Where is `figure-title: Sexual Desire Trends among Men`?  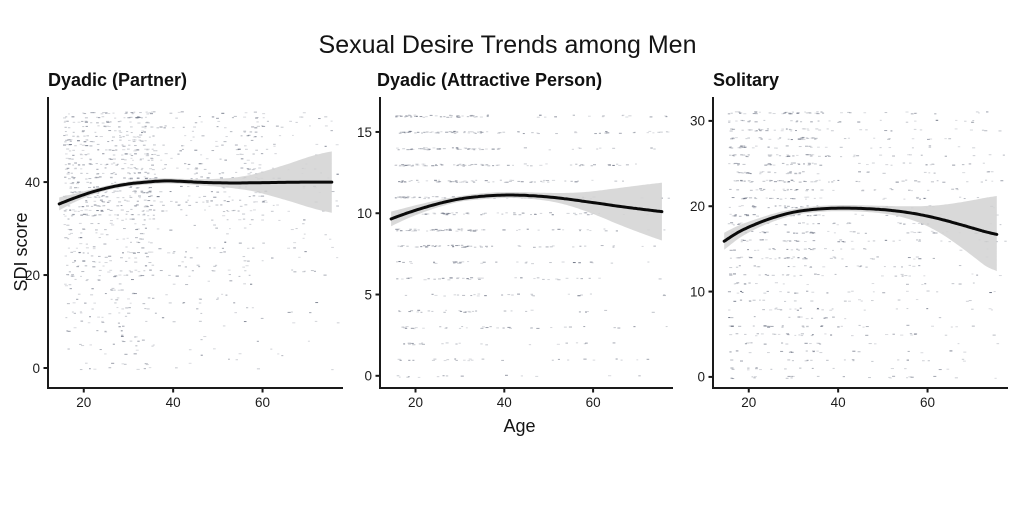
figure-title: Sexual Desire Trends among Men is located at coordinates (507, 45).